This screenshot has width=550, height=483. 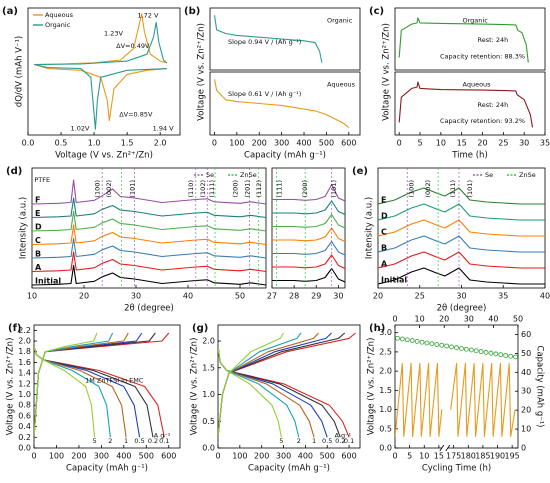 I want to click on y-axis-label: dQ/dV (mAh V⁻¹), so click(x=20, y=71).